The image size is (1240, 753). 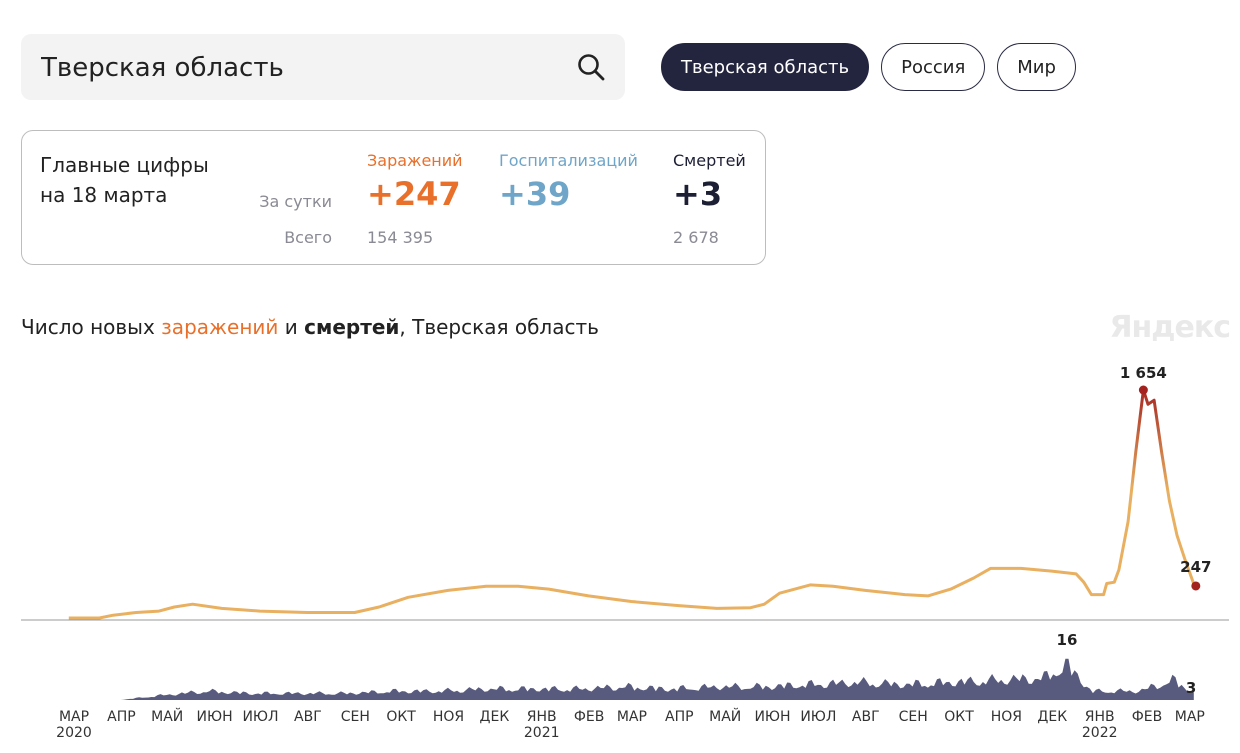 I want to click on hospitalizations-label: Госпитализаций, so click(x=568, y=160).